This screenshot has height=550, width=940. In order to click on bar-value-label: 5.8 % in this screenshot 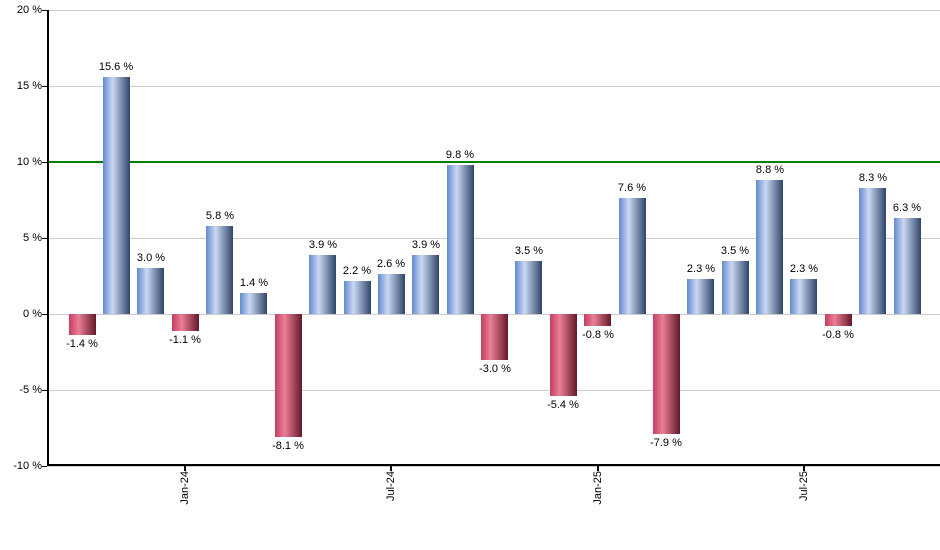, I will do `click(220, 216)`.